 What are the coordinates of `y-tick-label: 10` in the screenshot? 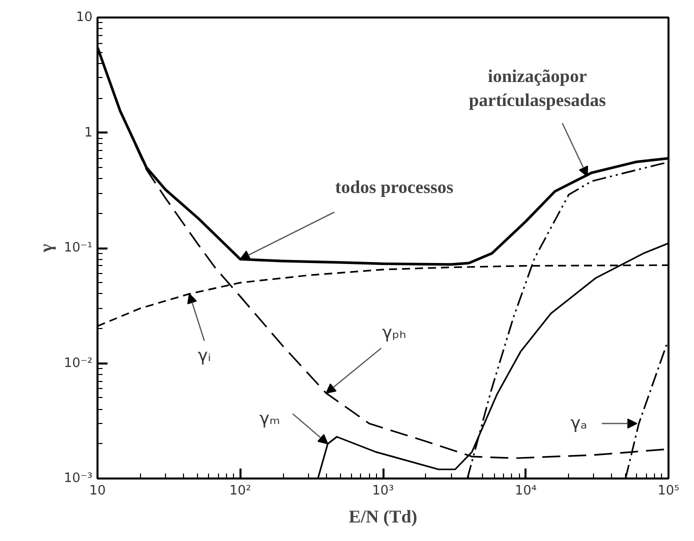 It's located at (84, 17).